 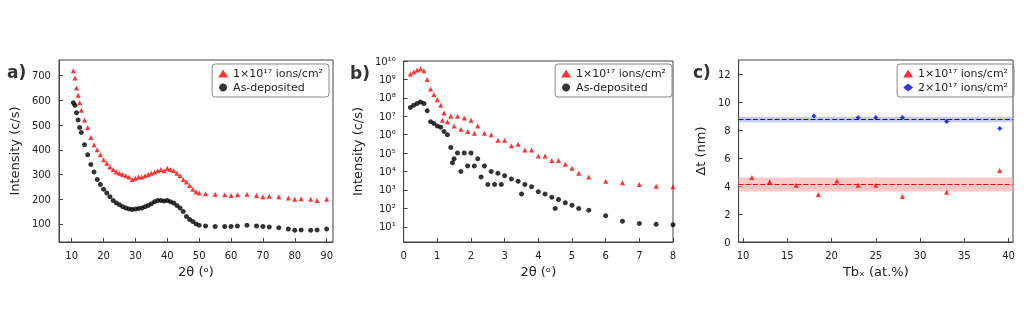 I want to click on y-tick-label: 600, so click(x=41, y=100).